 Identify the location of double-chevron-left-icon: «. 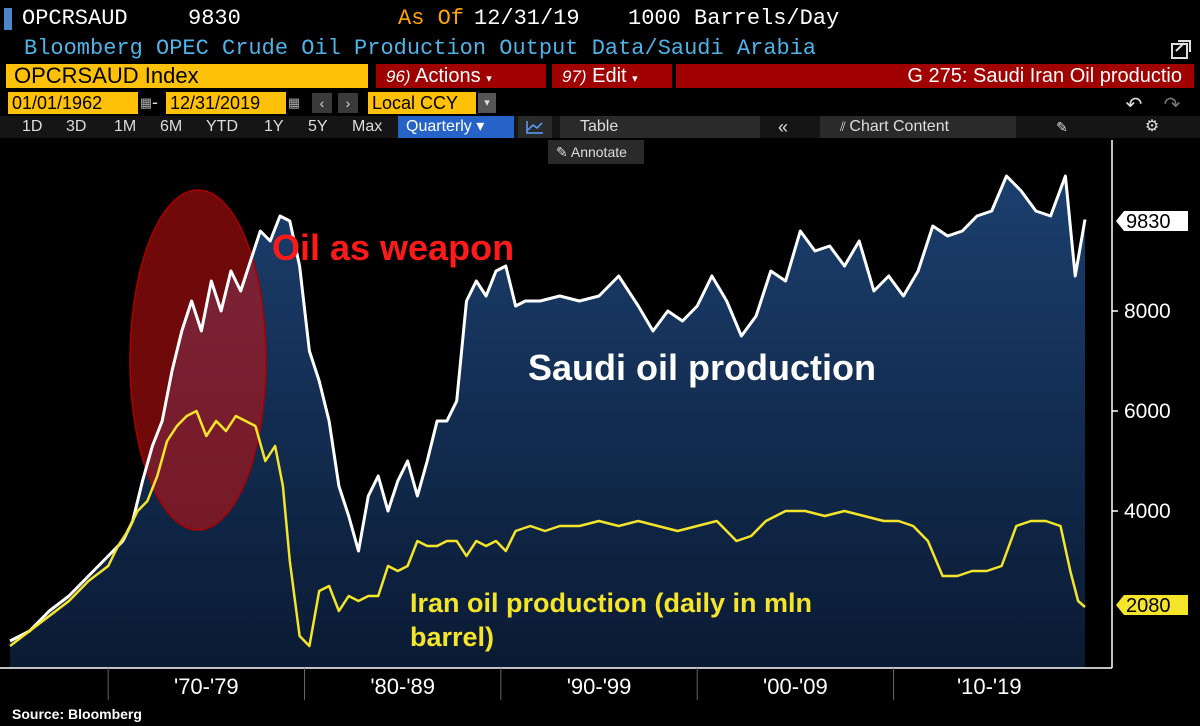
(782, 127).